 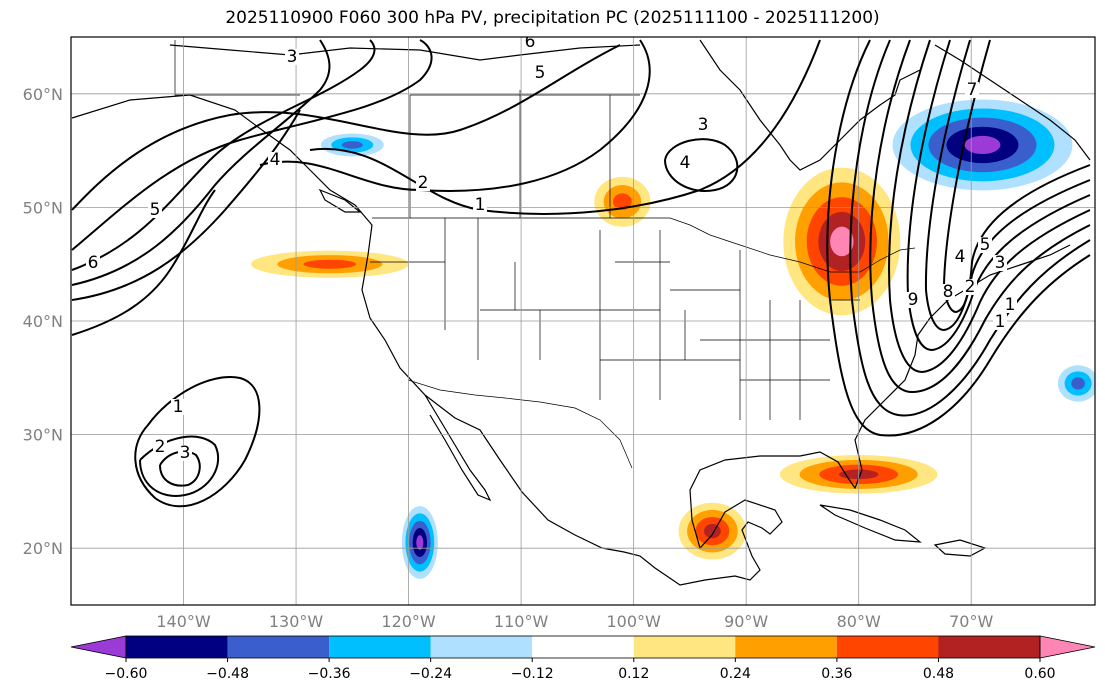 I want to click on lon-tick-label: 90°W, so click(x=746, y=621).